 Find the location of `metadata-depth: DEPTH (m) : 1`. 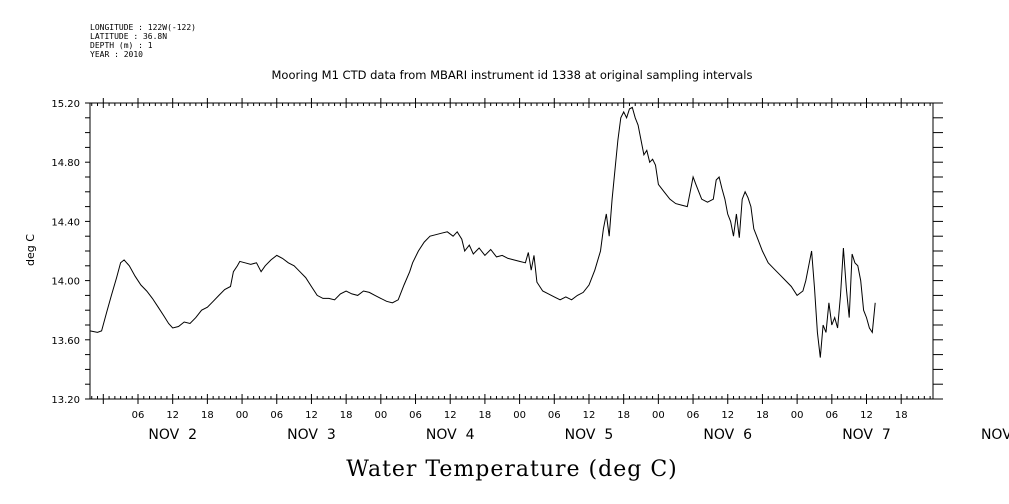

metadata-depth: DEPTH (m) : 1 is located at coordinates (121, 45).